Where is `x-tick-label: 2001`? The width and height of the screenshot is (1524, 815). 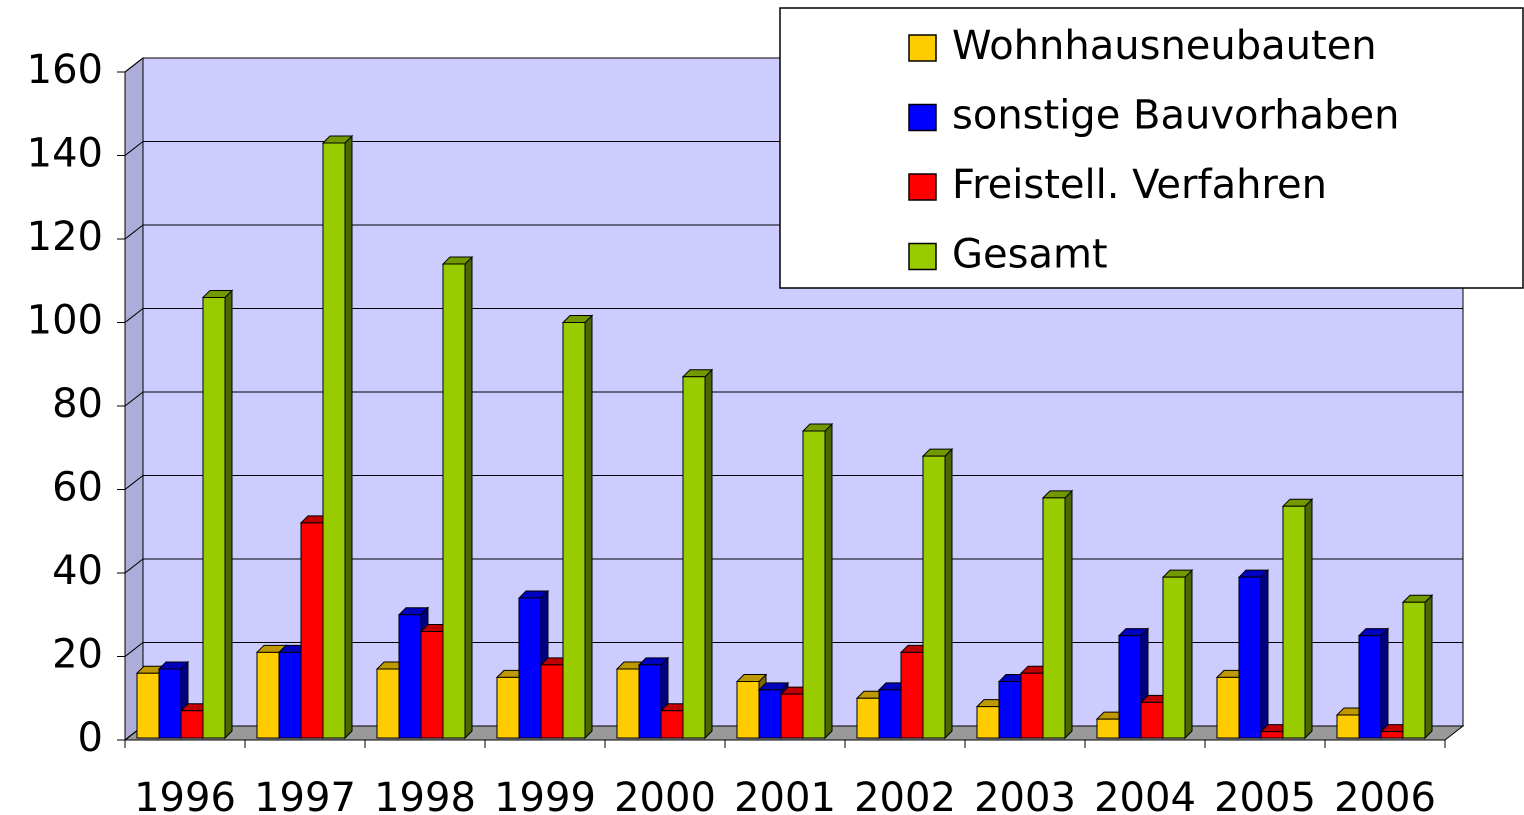
x-tick-label: 2001 is located at coordinates (785, 795).